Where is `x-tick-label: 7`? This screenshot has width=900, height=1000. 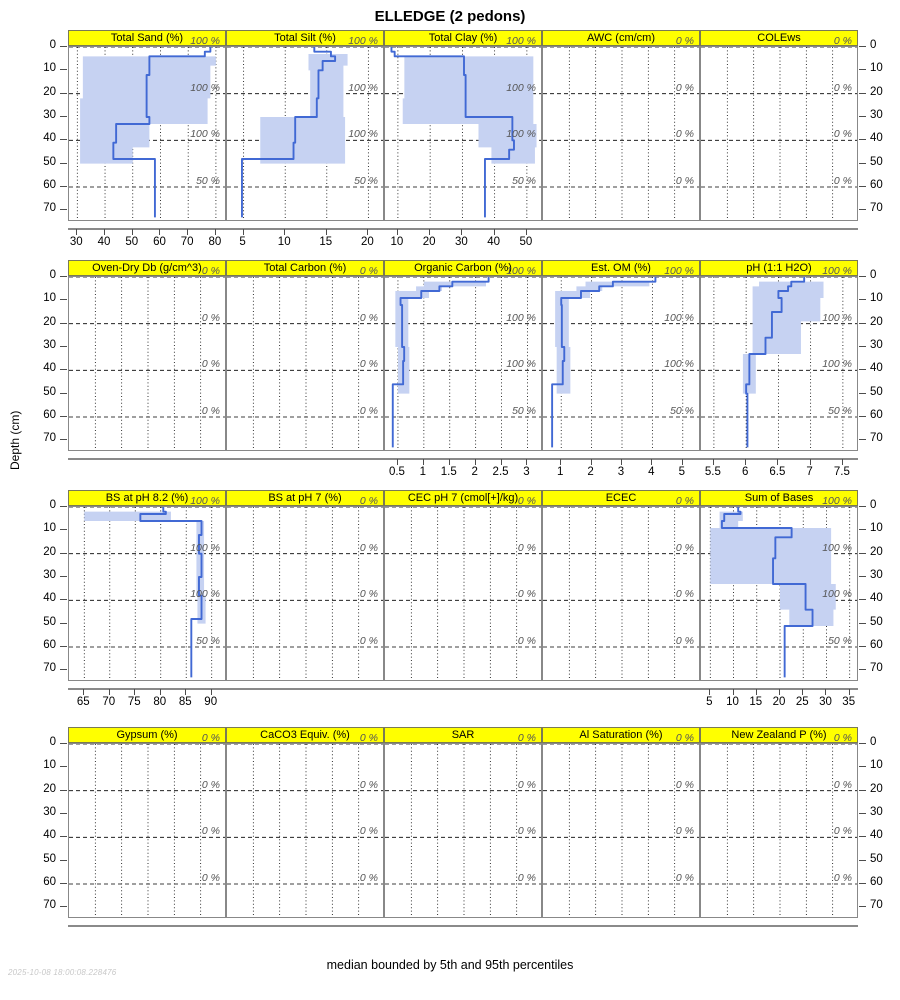
x-tick-label: 7 is located at coordinates (809, 472).